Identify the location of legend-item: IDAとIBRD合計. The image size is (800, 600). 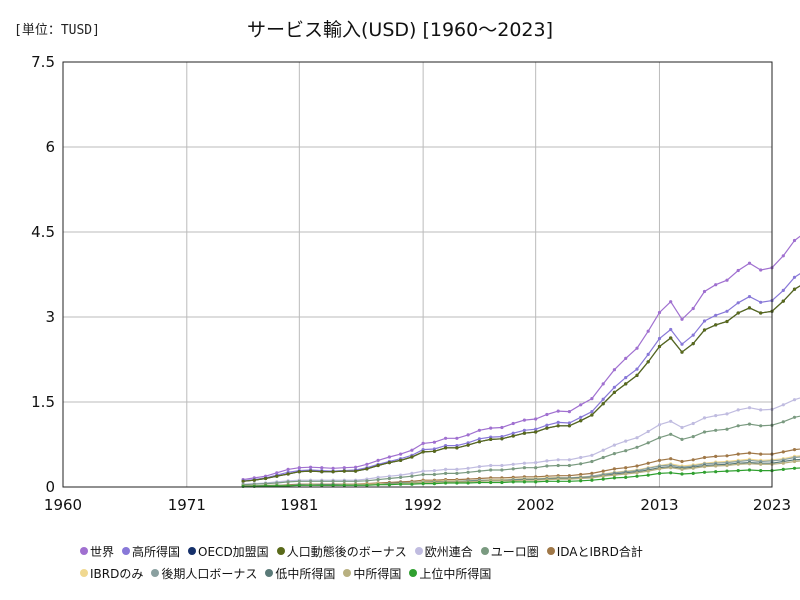
(594, 551).